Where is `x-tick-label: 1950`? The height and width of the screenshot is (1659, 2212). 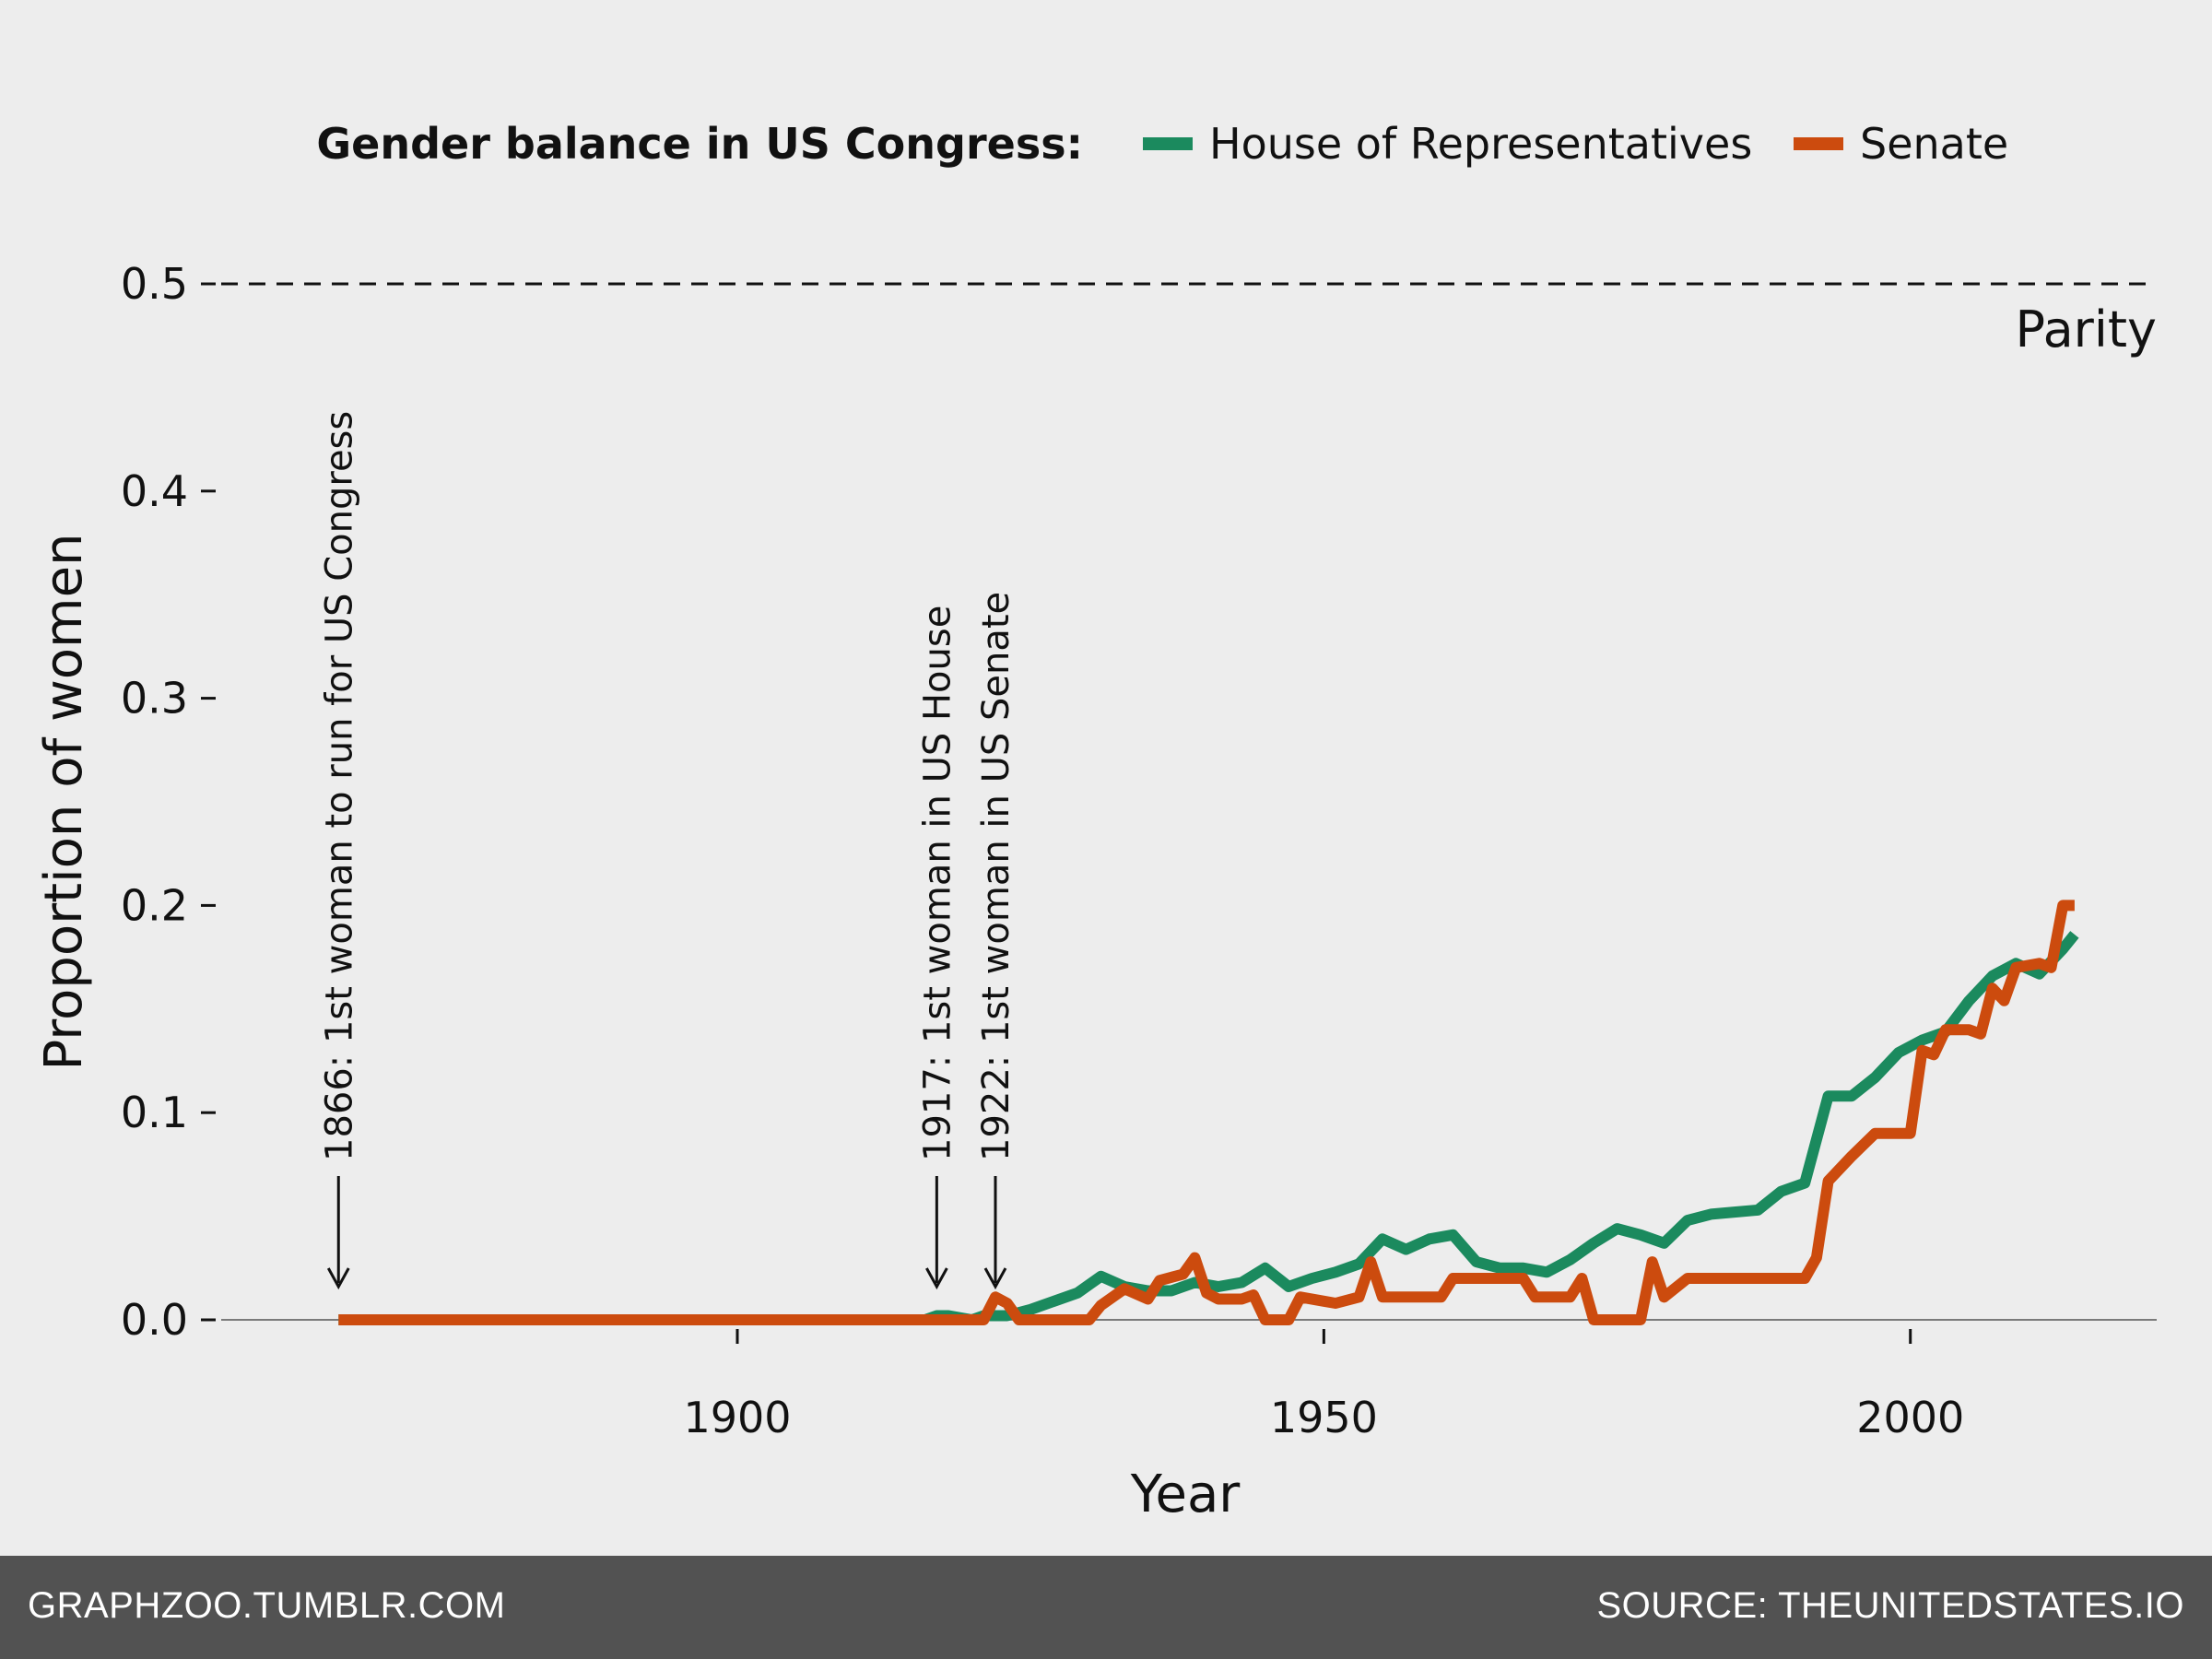
x-tick-label: 1950 is located at coordinates (1324, 1417).